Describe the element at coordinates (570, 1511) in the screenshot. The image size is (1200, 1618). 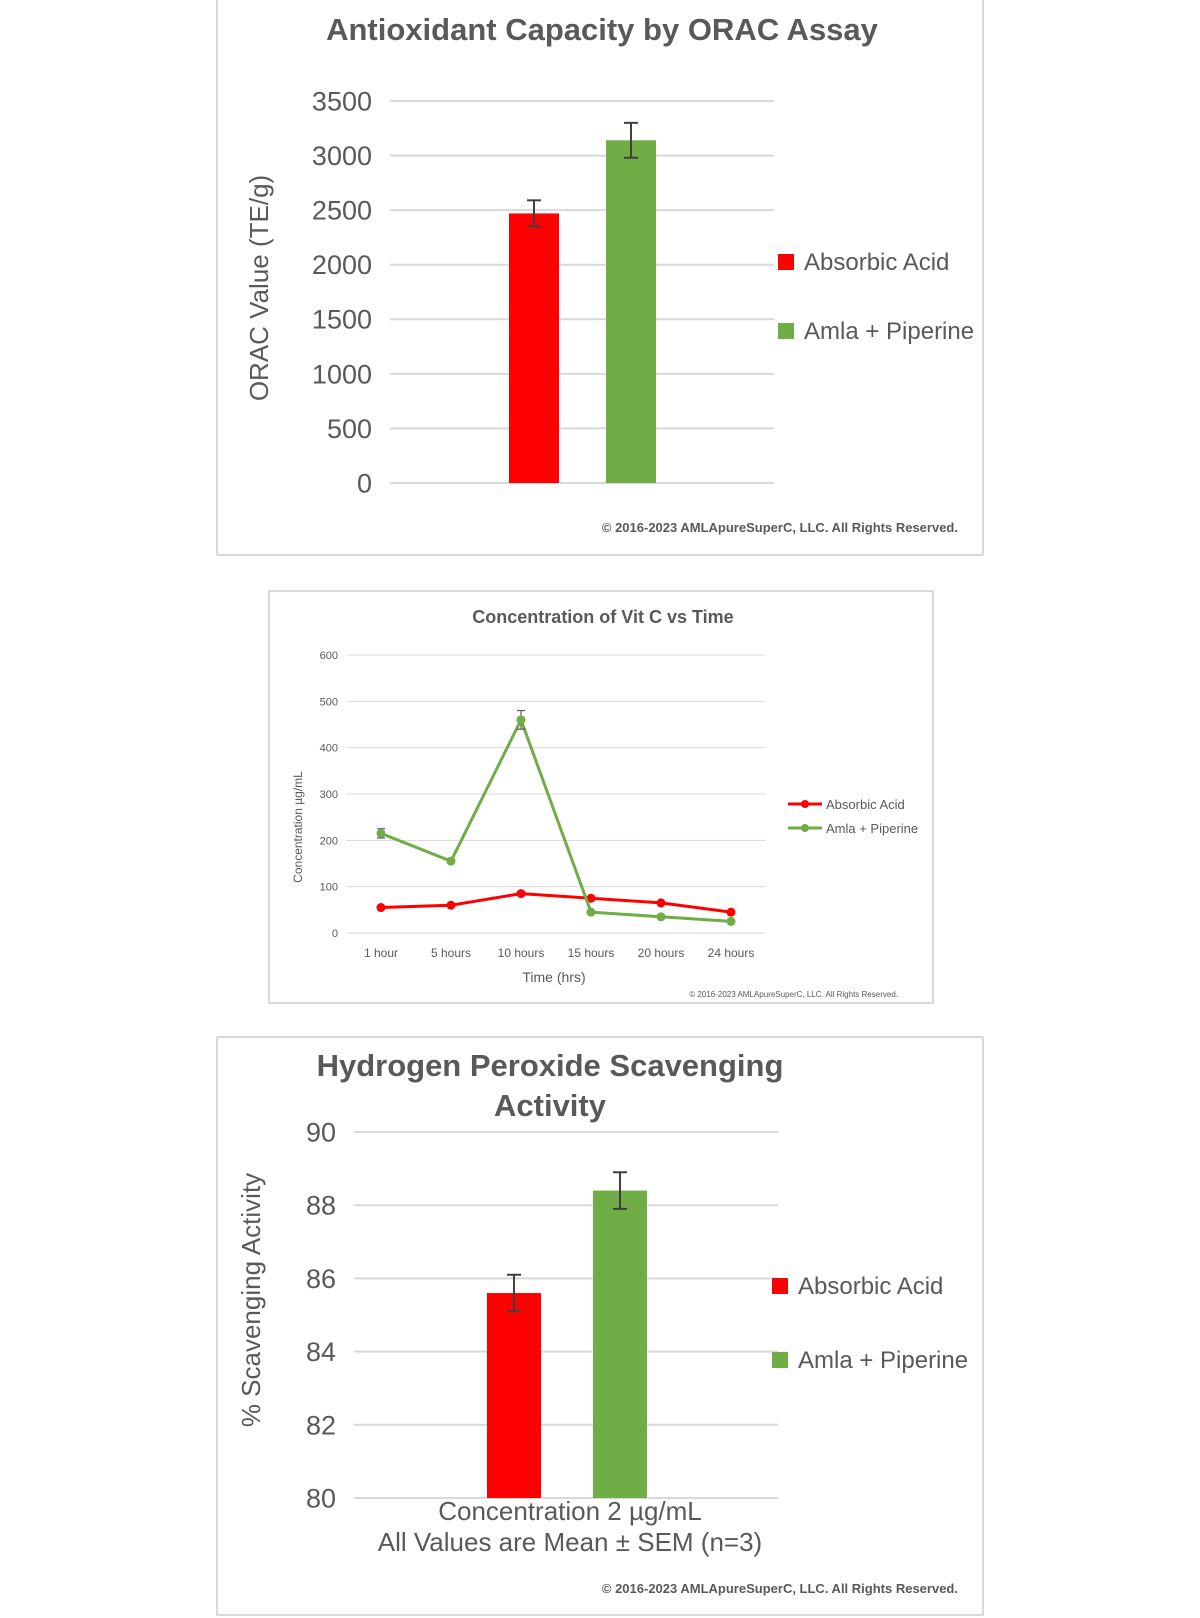
I see `x-axis-label: Concentration 2 µg/mL` at that location.